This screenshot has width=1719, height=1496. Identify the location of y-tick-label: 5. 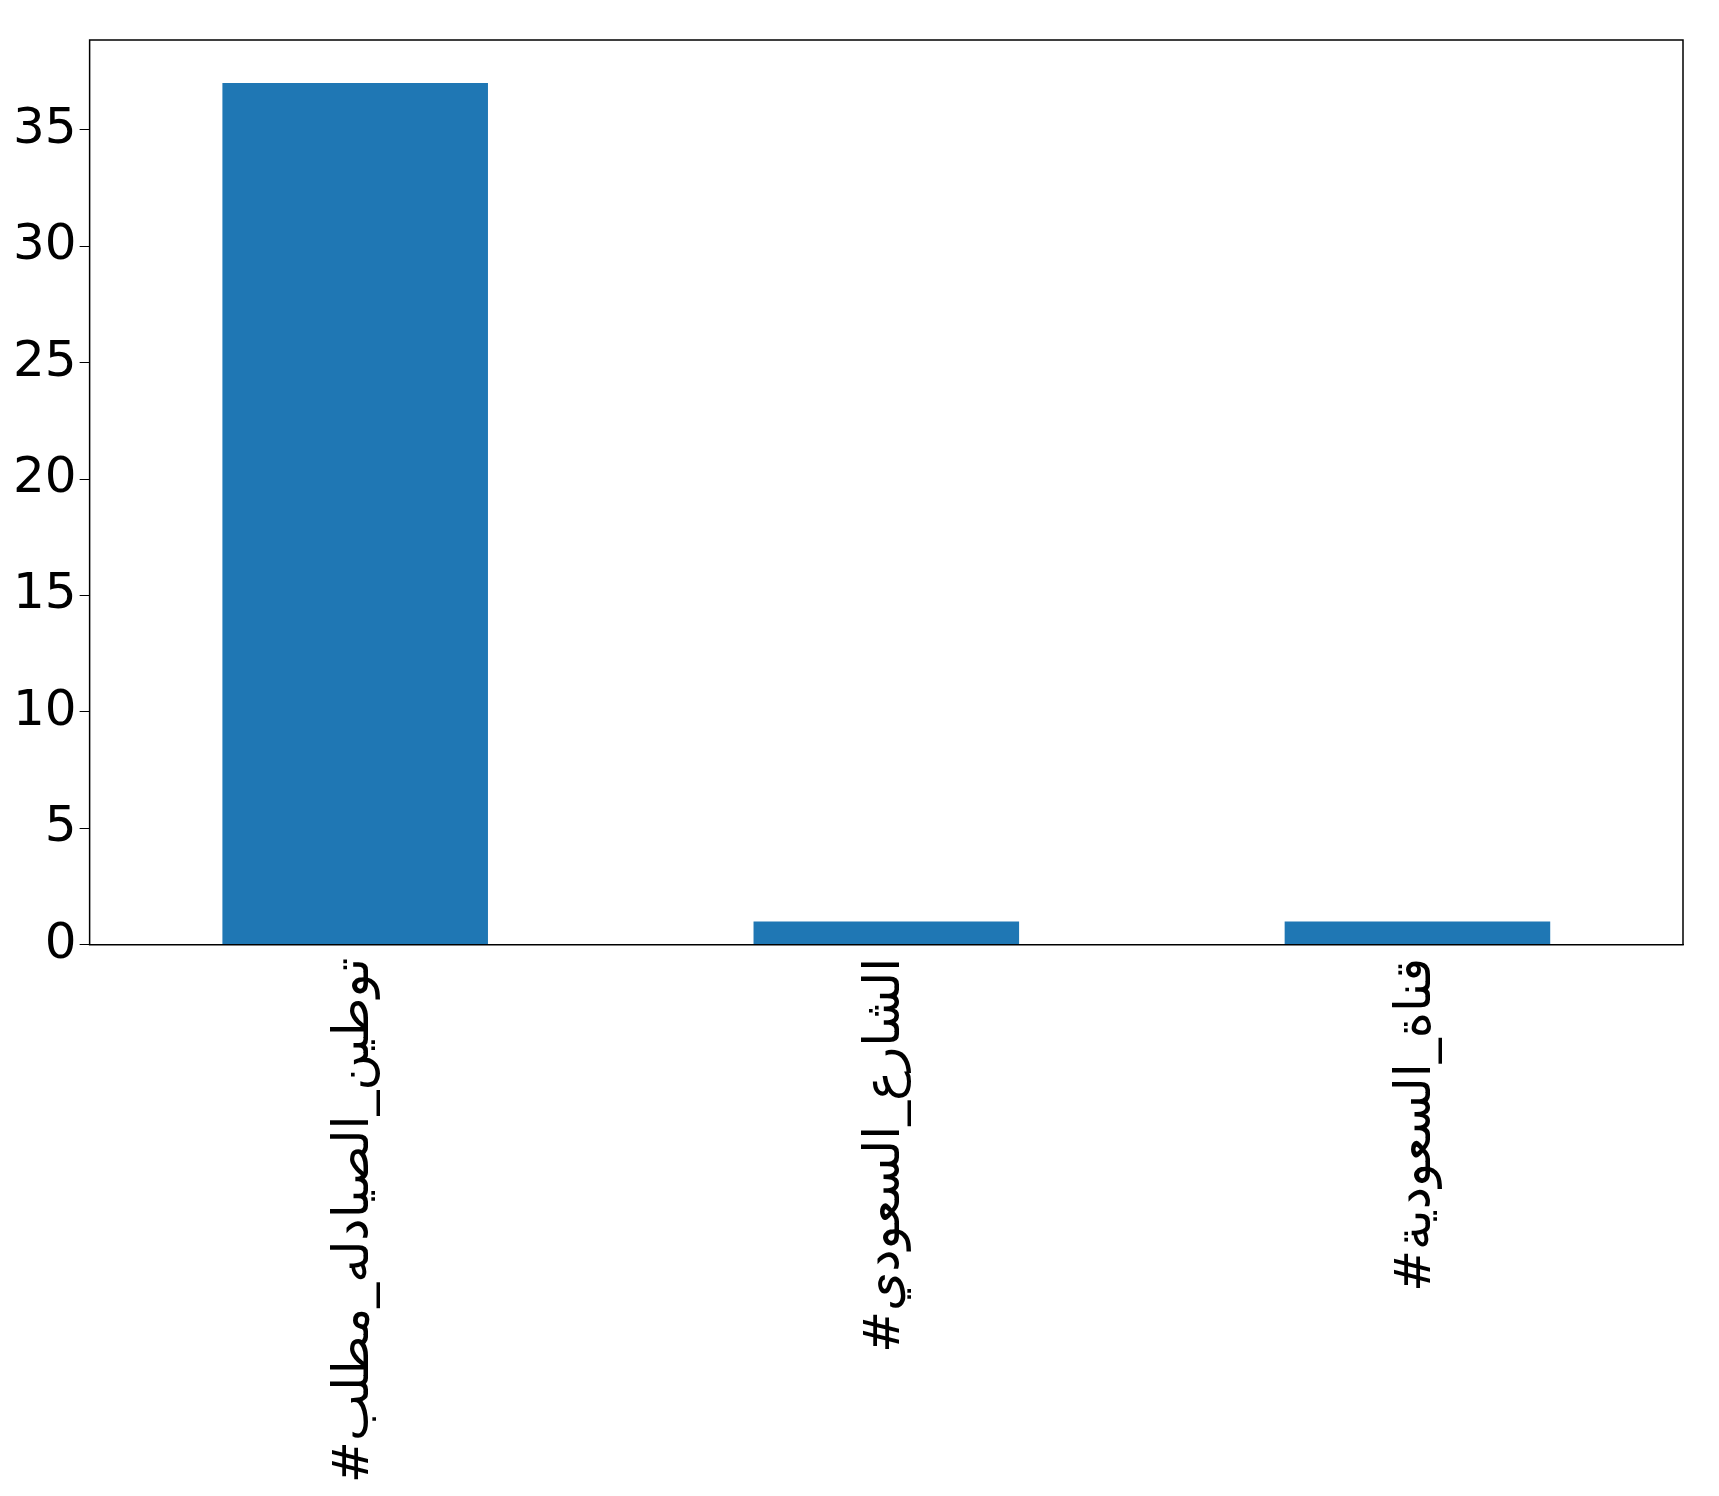
(60, 824).